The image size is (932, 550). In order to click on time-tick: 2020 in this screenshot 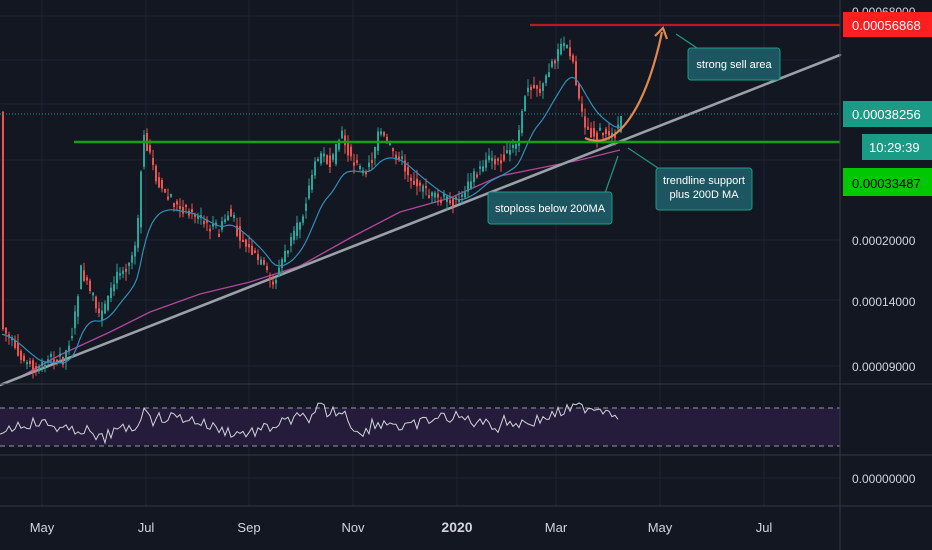, I will do `click(456, 527)`.